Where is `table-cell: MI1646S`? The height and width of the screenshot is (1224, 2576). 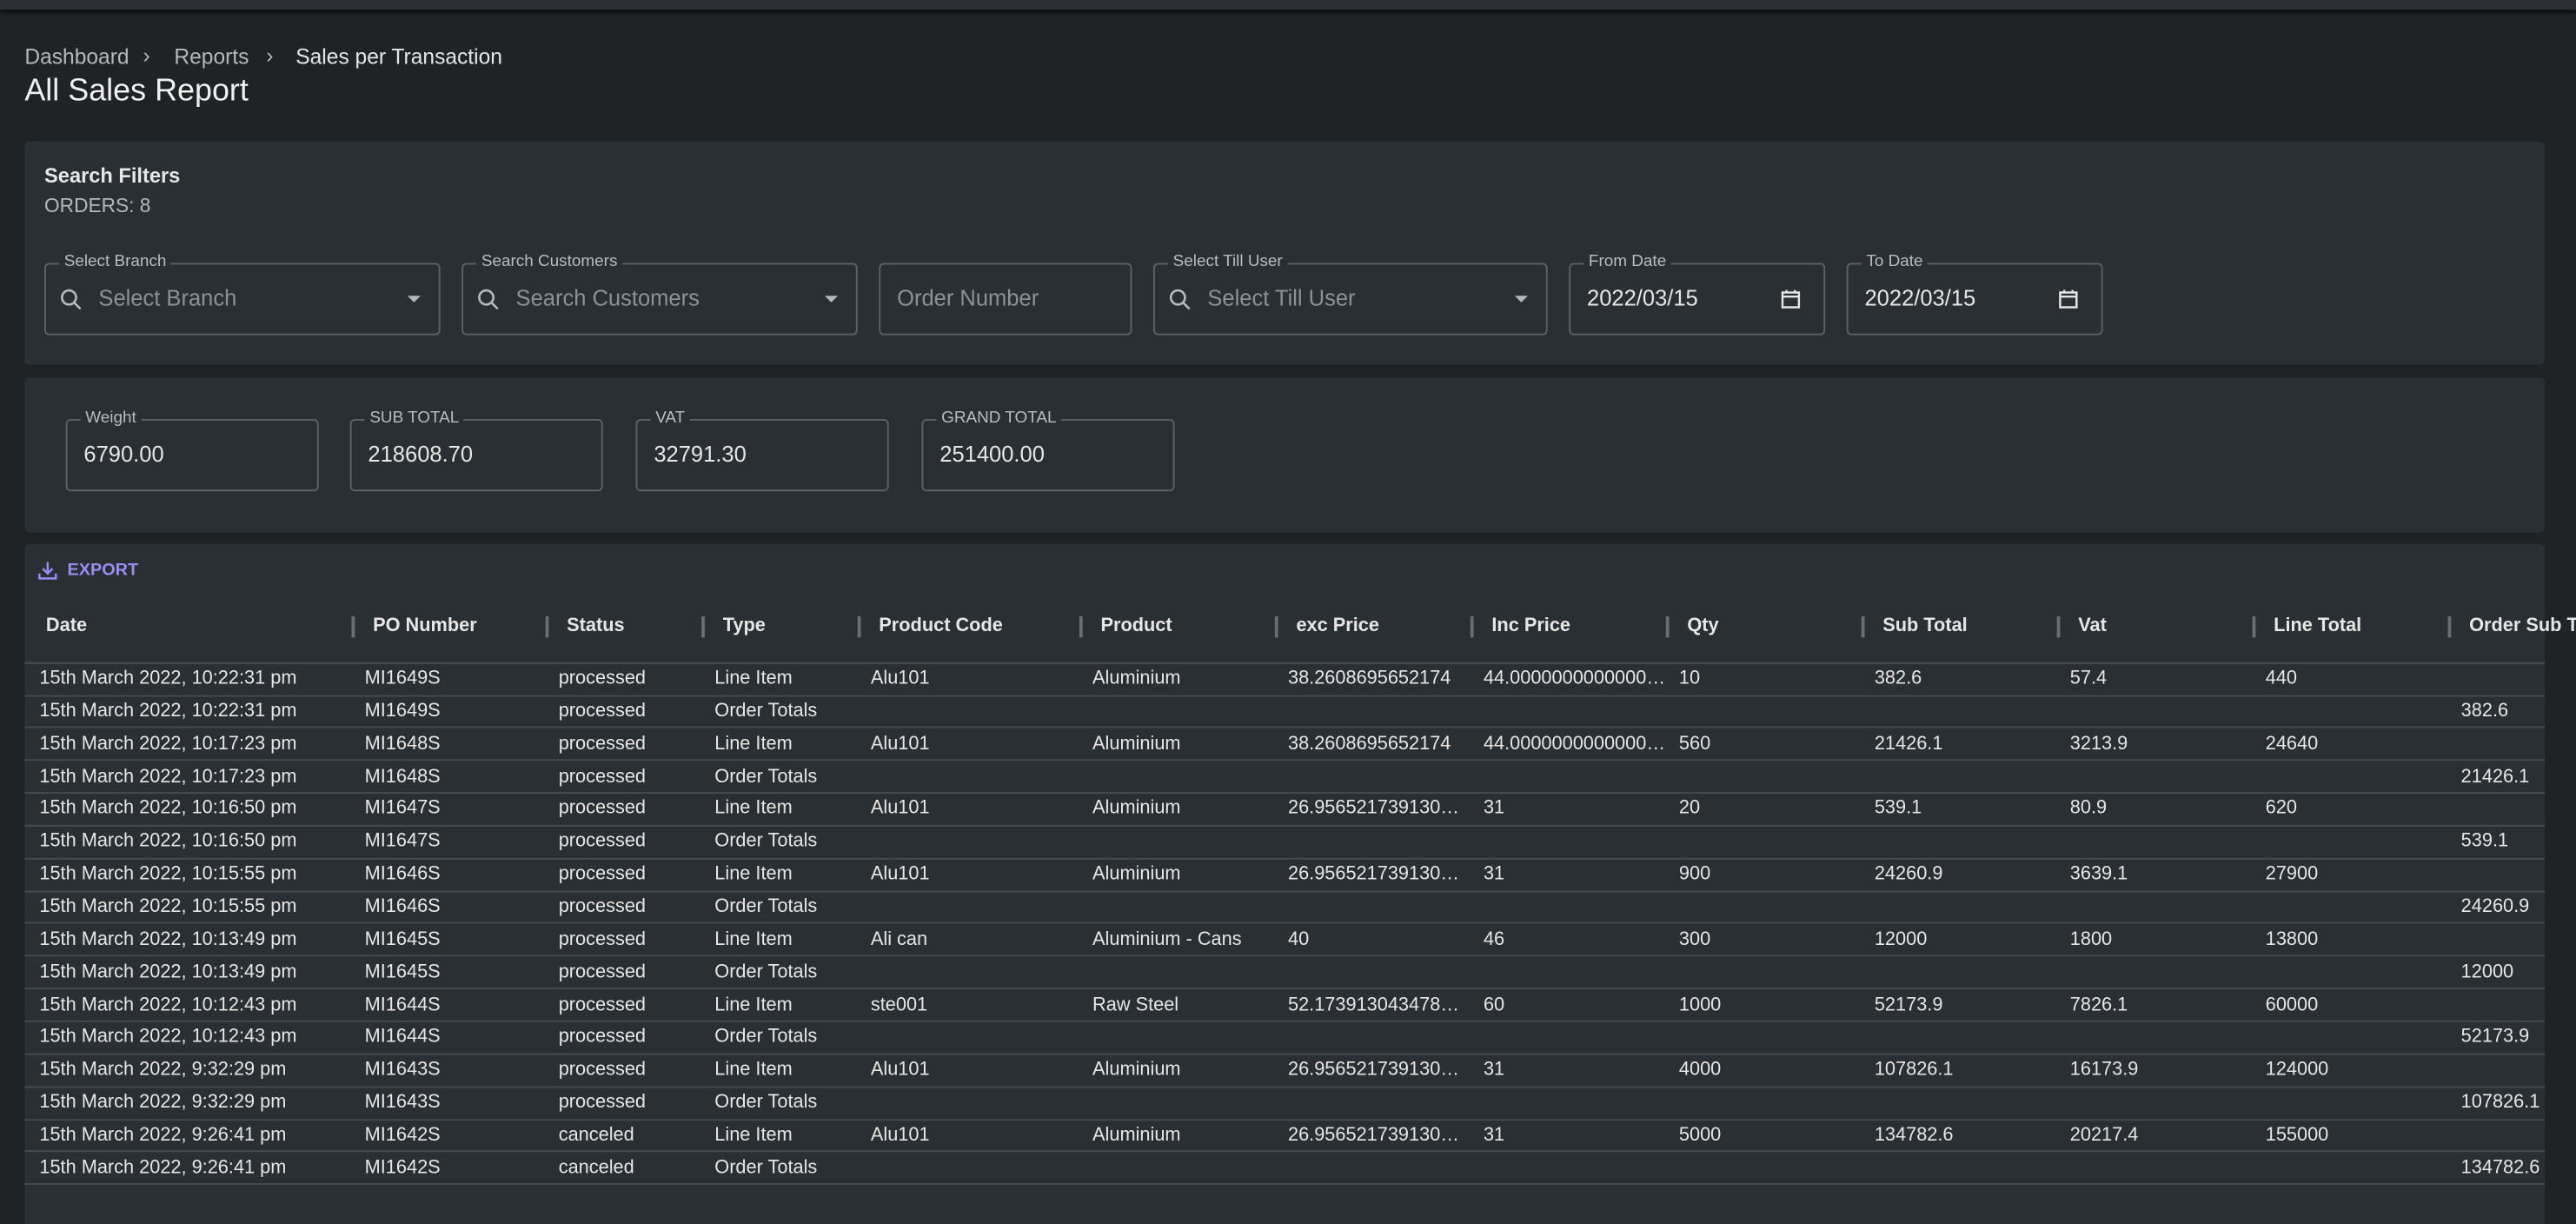
table-cell: MI1646S is located at coordinates (456, 874).